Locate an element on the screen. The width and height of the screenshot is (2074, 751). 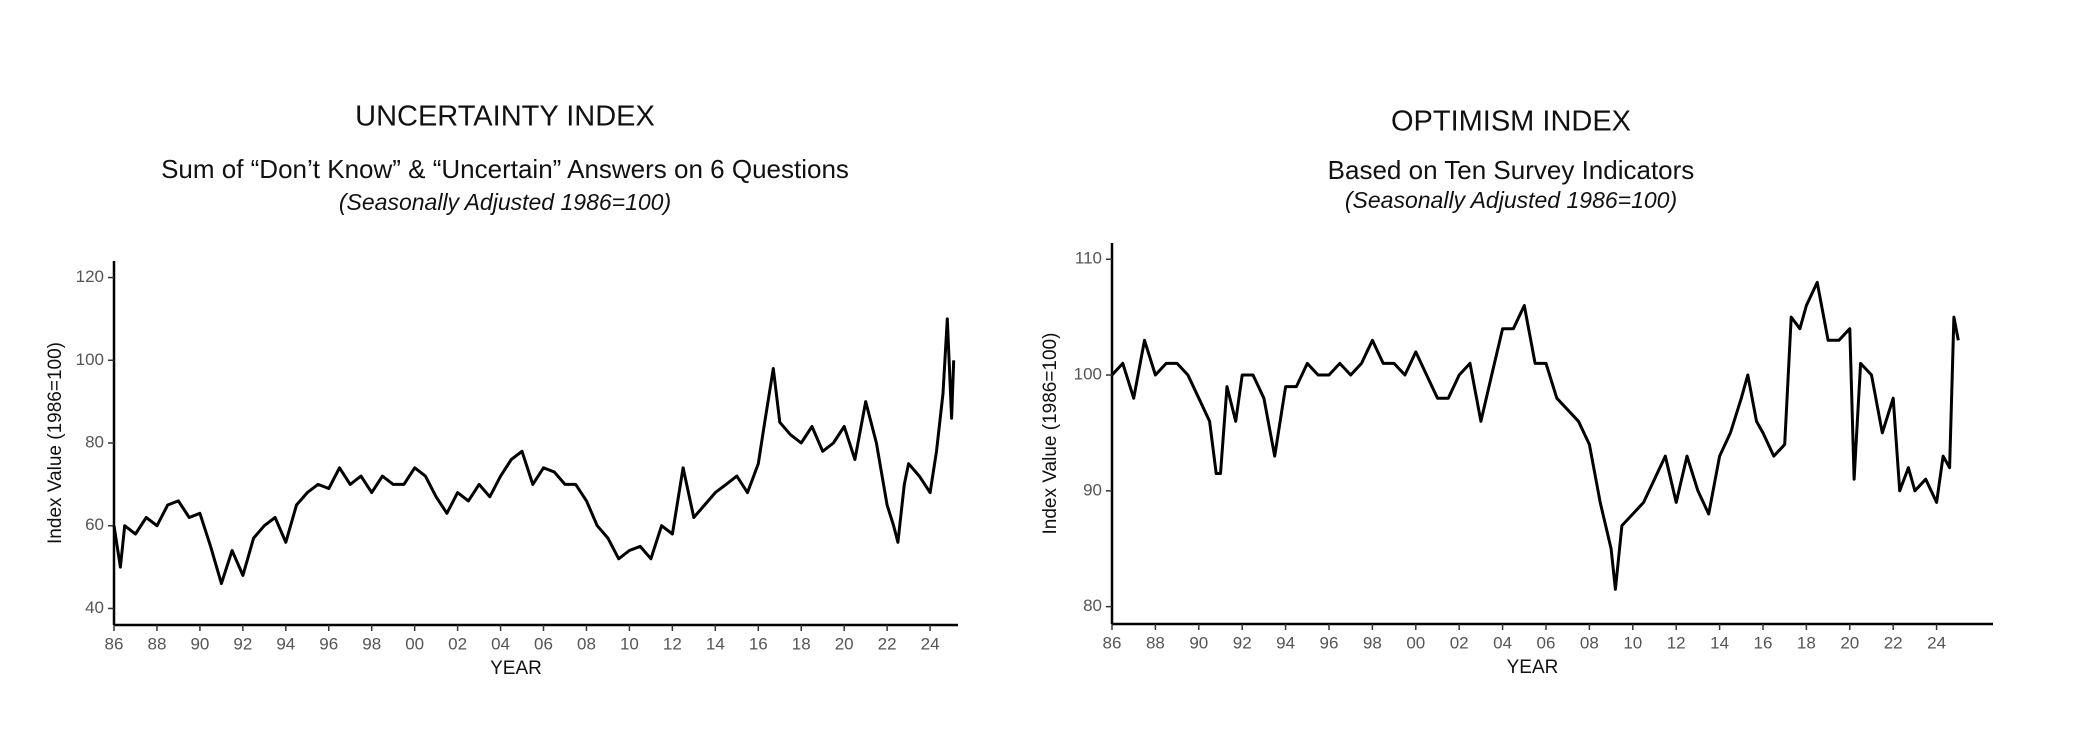
y-tick-label: 90 is located at coordinates (1092, 489).